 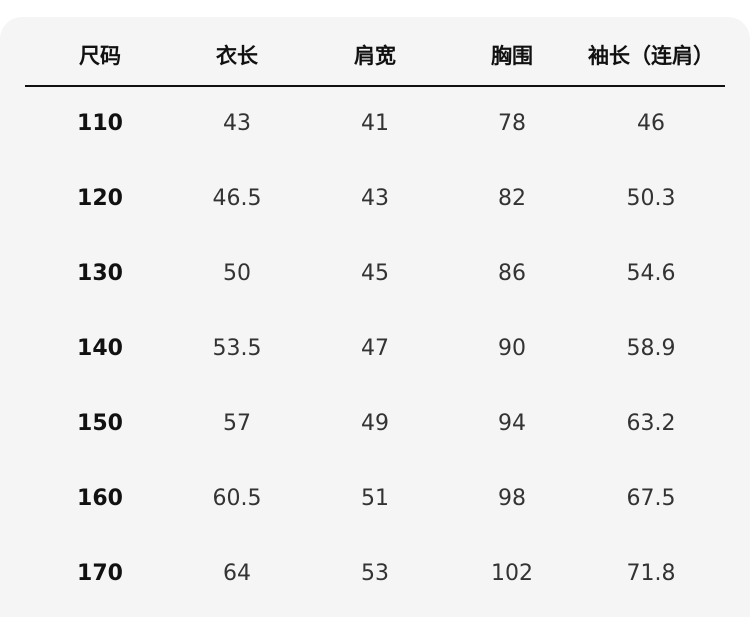 I want to click on column-header: 胸围, so click(x=512, y=56).